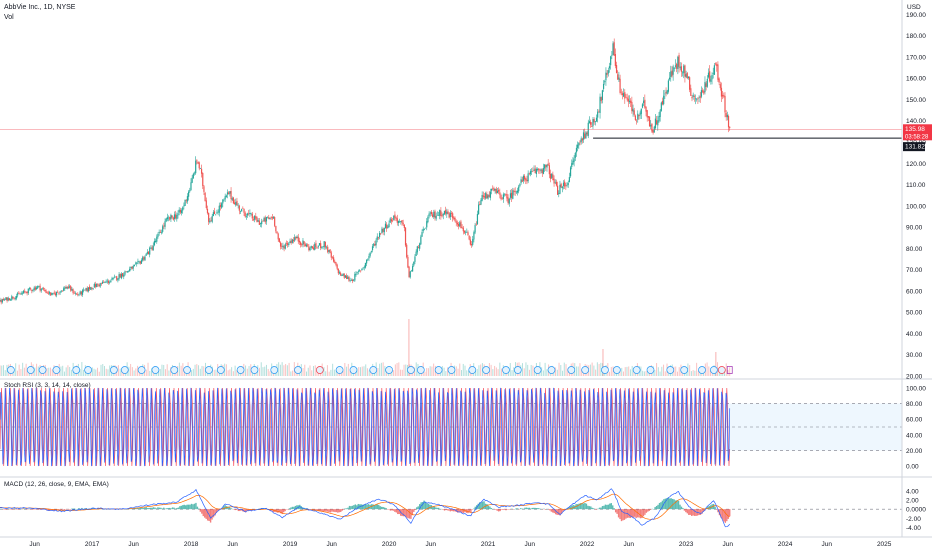 This screenshot has width=932, height=550. What do you see at coordinates (785, 544) in the screenshot?
I see `time-tick-label: 2024` at bounding box center [785, 544].